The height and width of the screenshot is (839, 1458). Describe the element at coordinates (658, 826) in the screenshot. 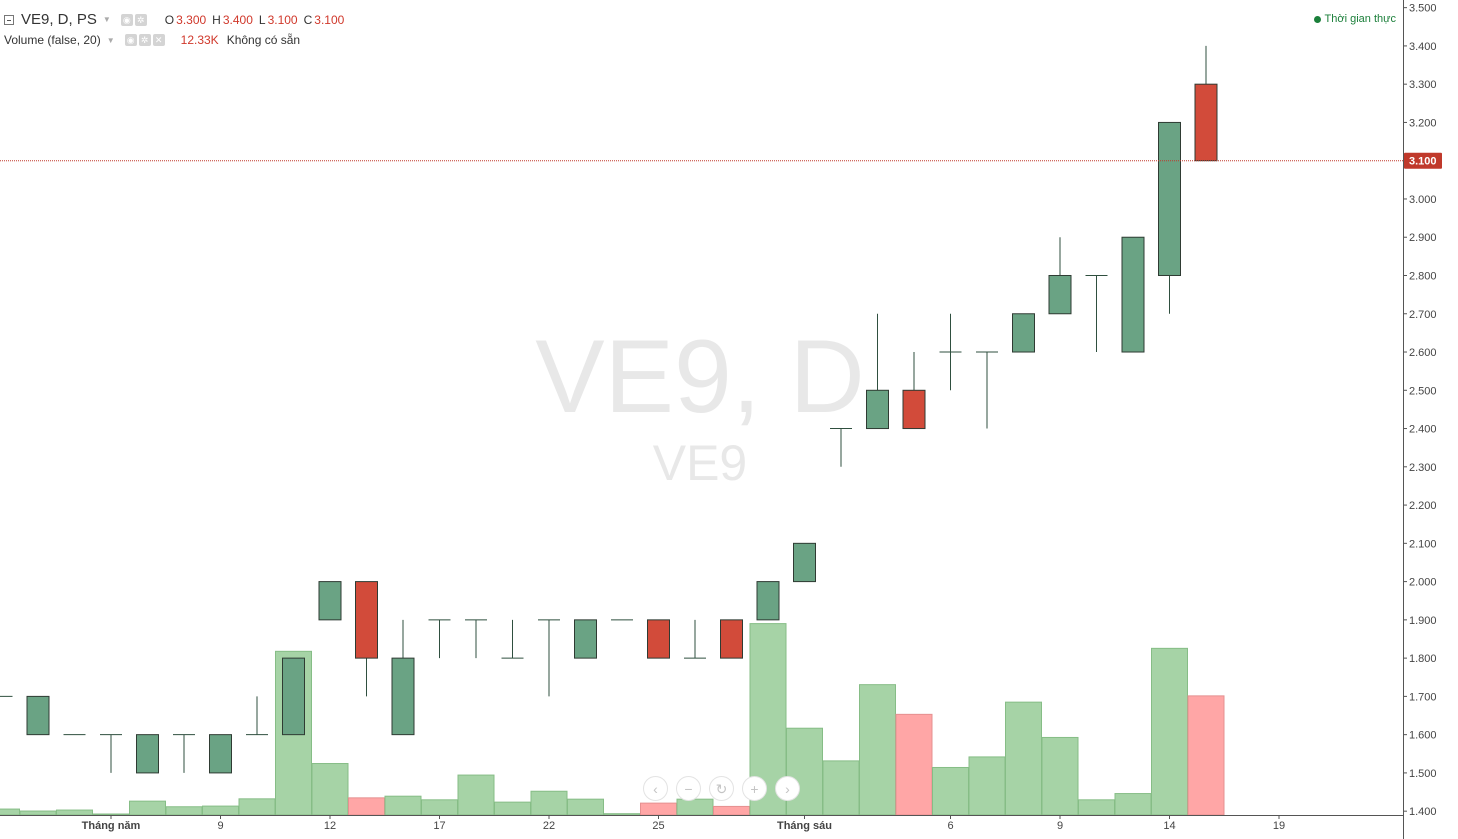

I see `x-tick-label: 25` at that location.